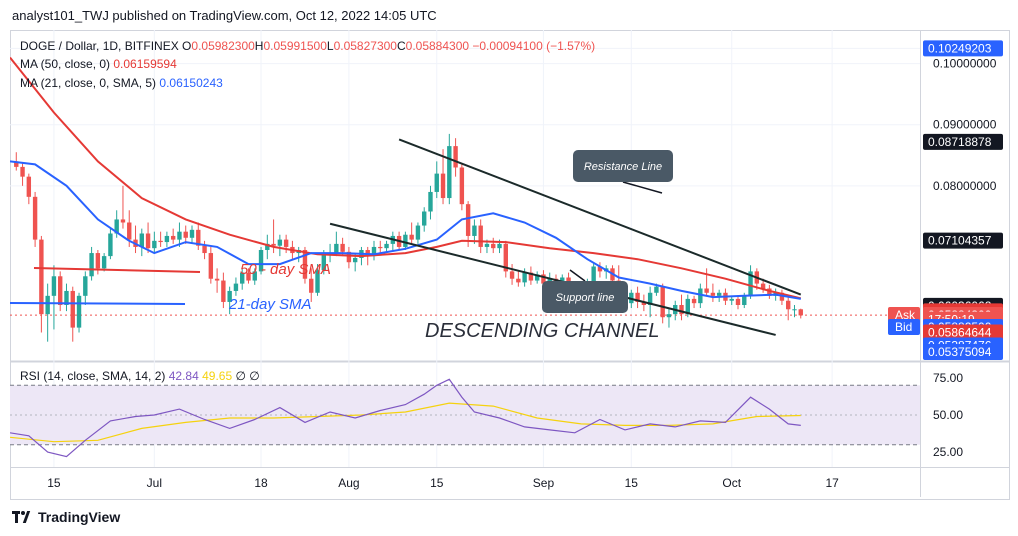 The height and width of the screenshot is (536, 1018). What do you see at coordinates (191, 83) in the screenshot?
I see `legend-segment: 0.06150243` at bounding box center [191, 83].